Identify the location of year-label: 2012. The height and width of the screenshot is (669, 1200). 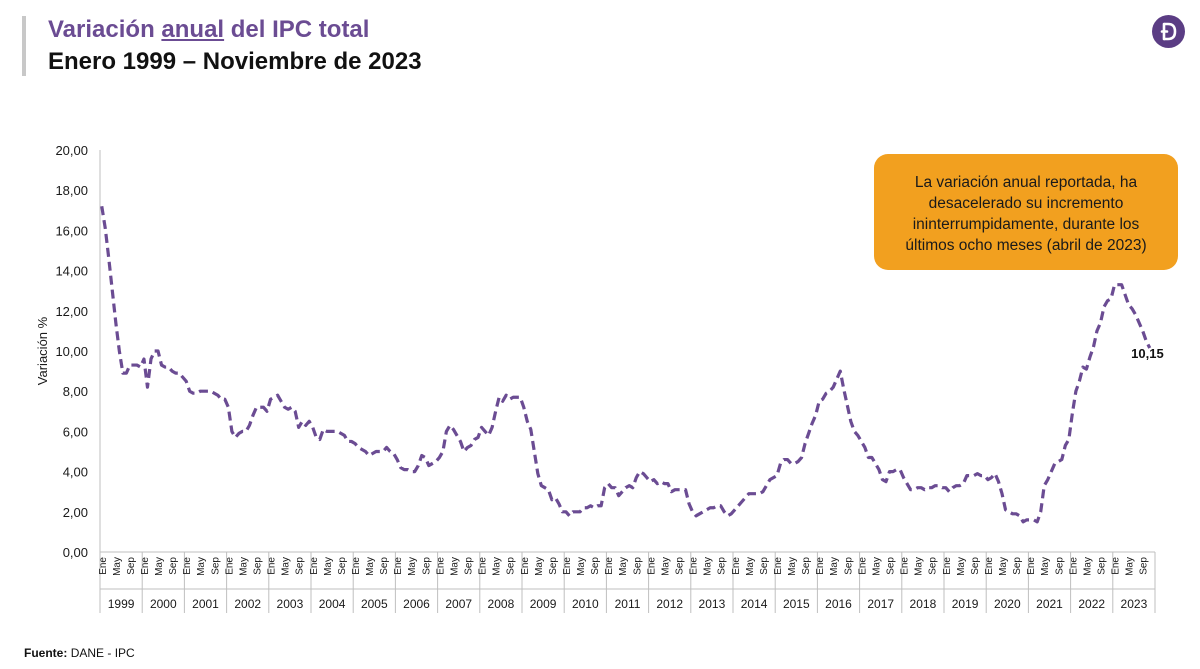
(669, 604).